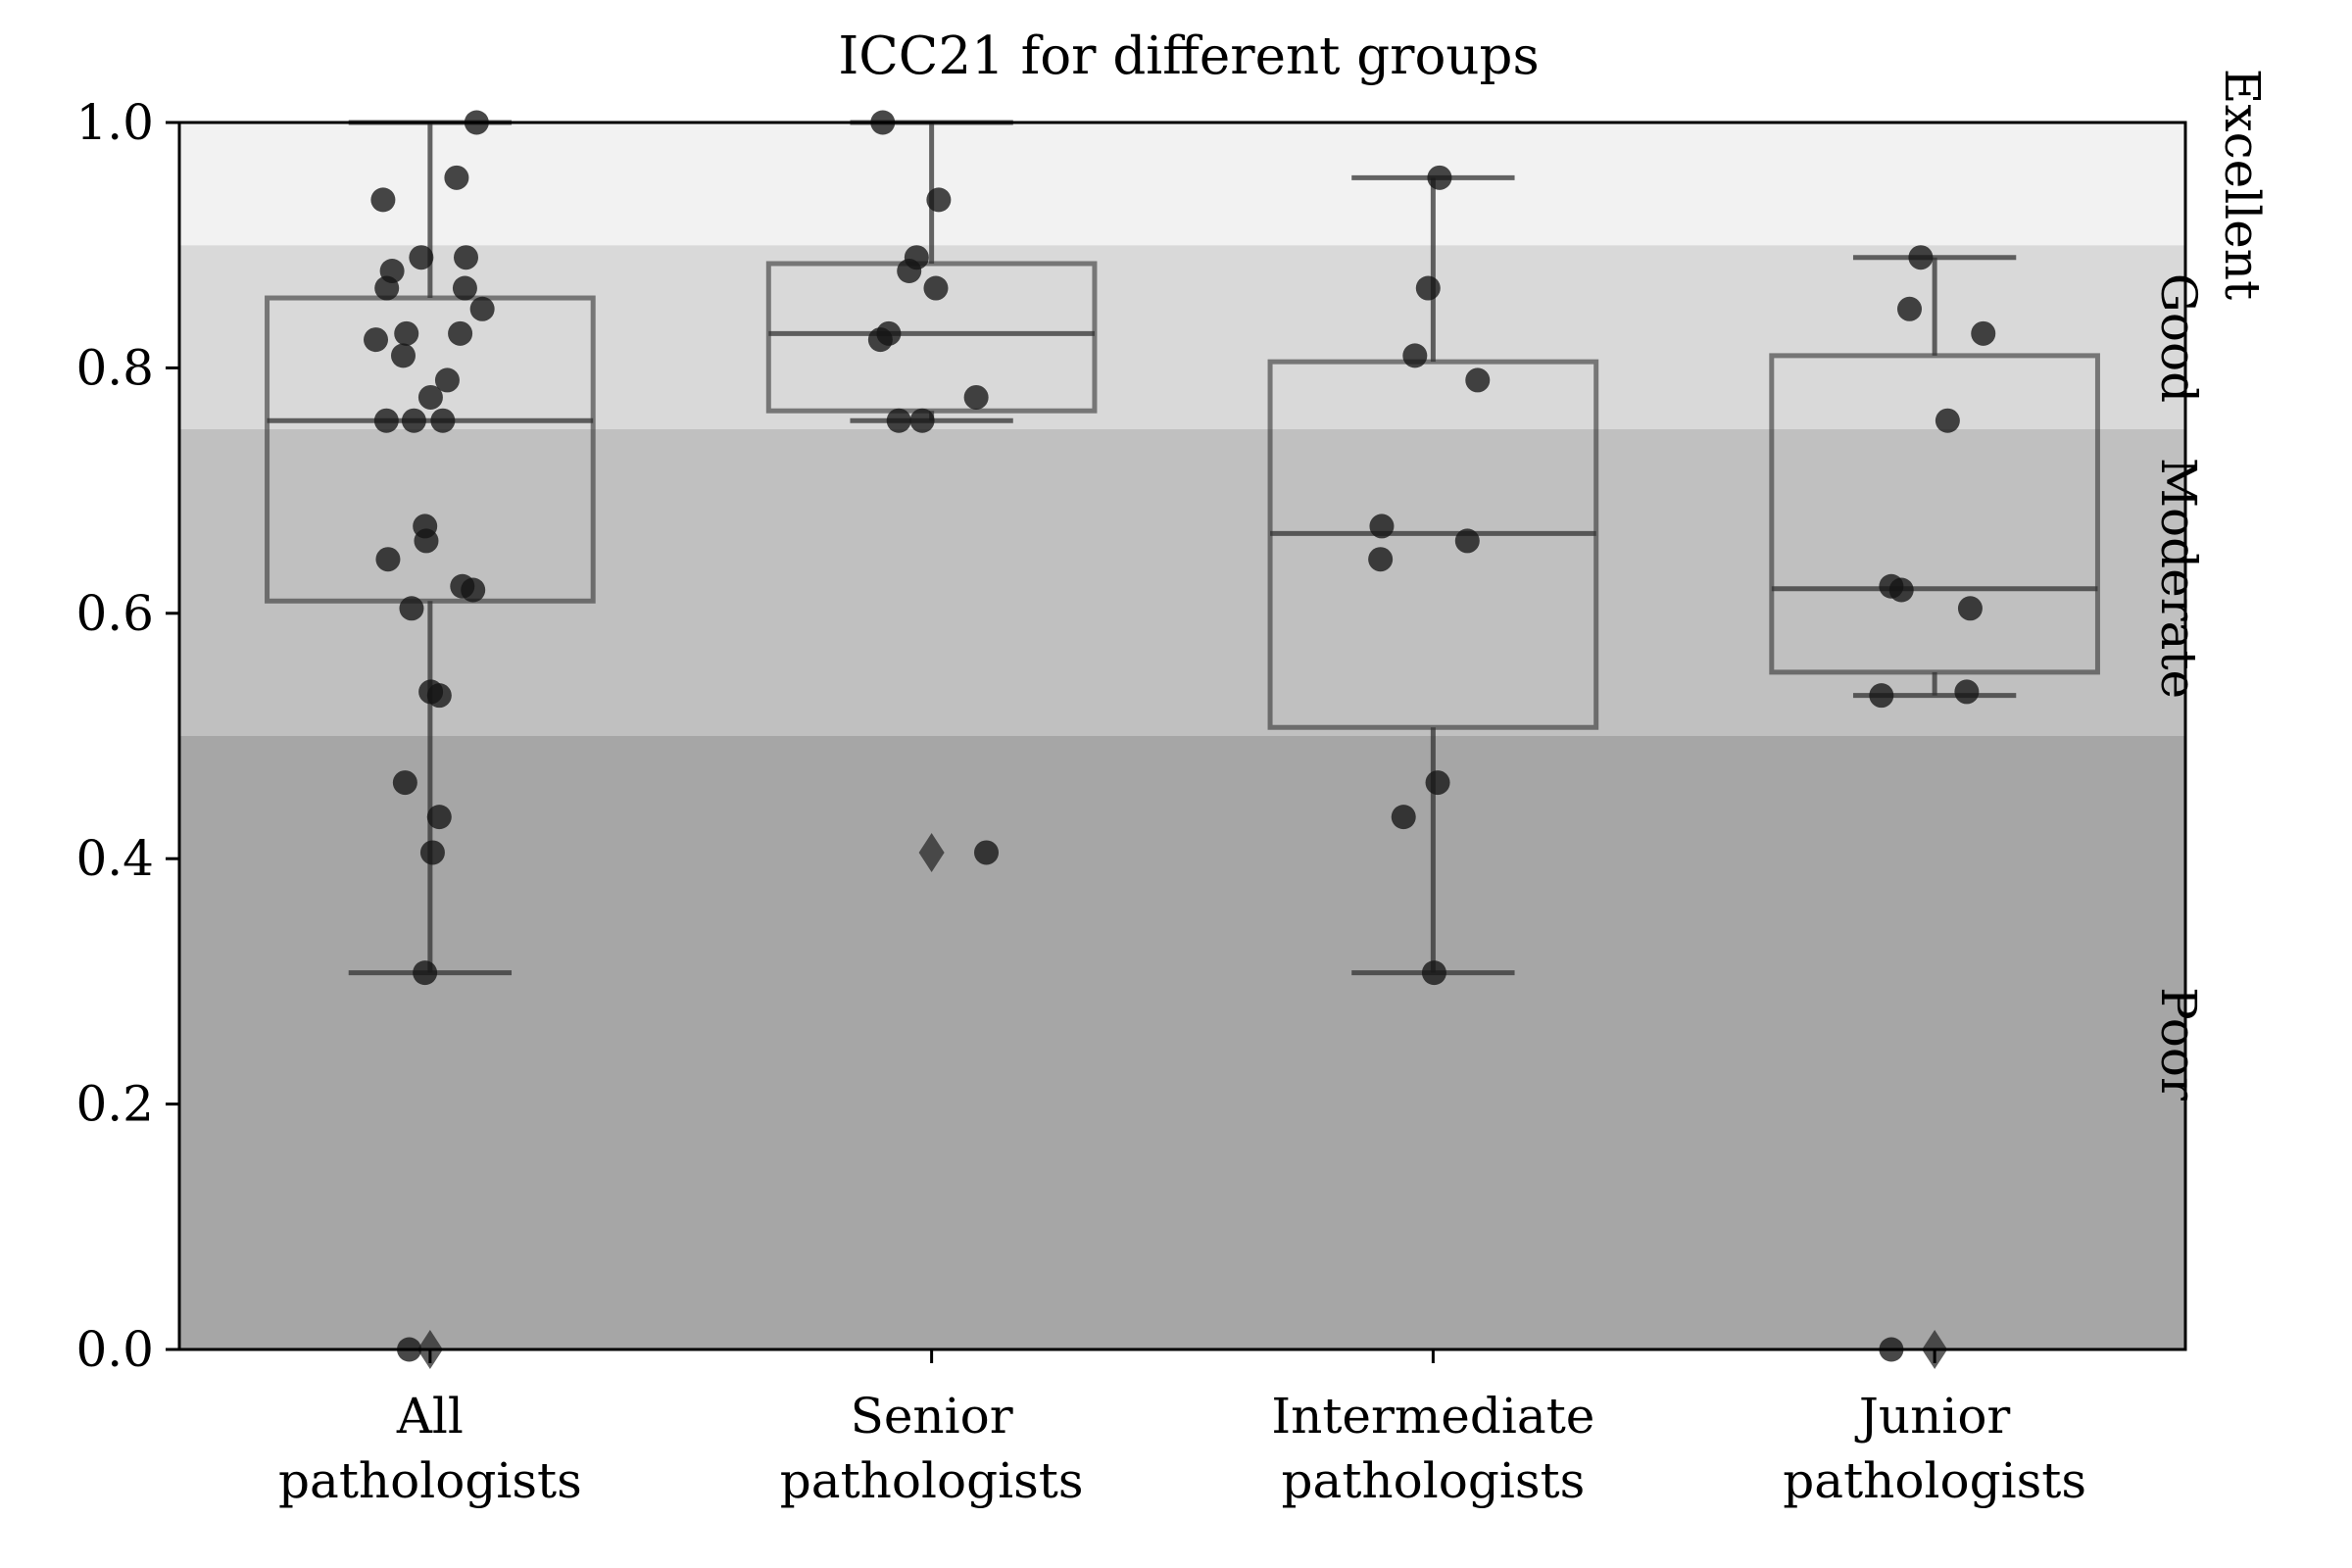  Describe the element at coordinates (1182, 337) in the screenshot. I see `band-good` at that location.